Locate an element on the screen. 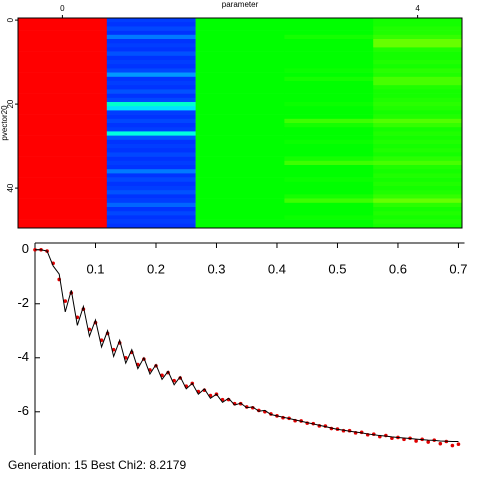 The width and height of the screenshot is (479, 479). y-axis-label: pvector20 is located at coordinates (4, 123).